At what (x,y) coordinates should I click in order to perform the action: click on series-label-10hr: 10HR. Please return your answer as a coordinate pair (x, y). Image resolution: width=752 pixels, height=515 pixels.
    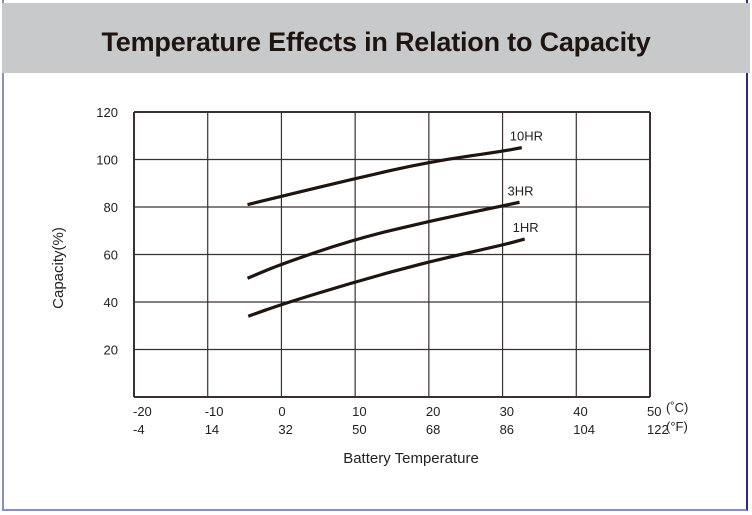
    Looking at the image, I should click on (526, 136).